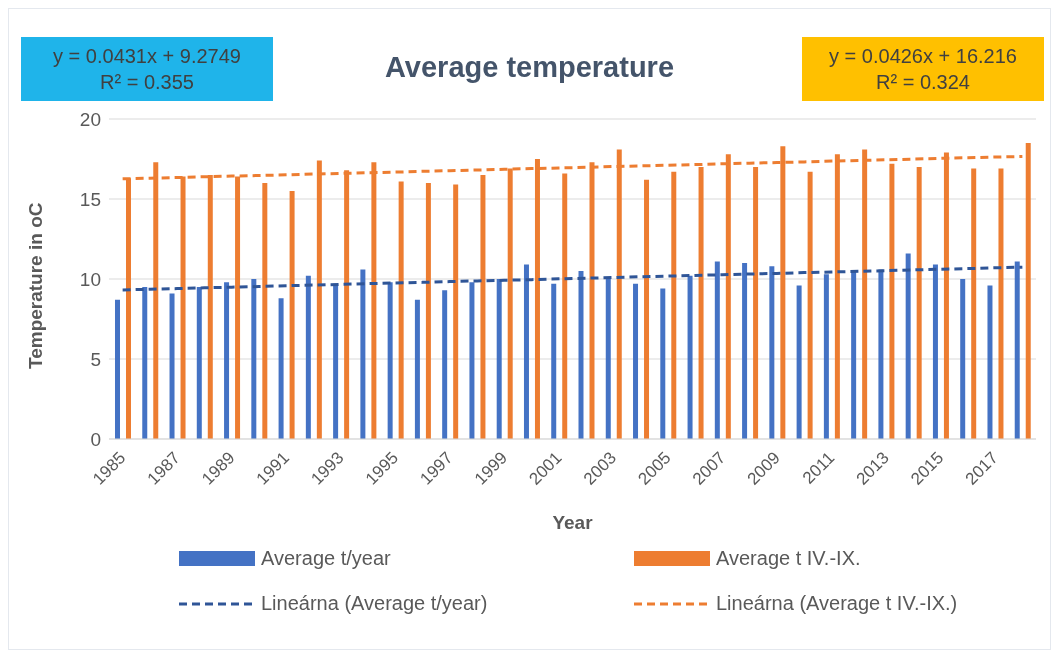 This screenshot has height=655, width=1057. What do you see at coordinates (326, 558) in the screenshot?
I see `legend-label: Average t/year` at bounding box center [326, 558].